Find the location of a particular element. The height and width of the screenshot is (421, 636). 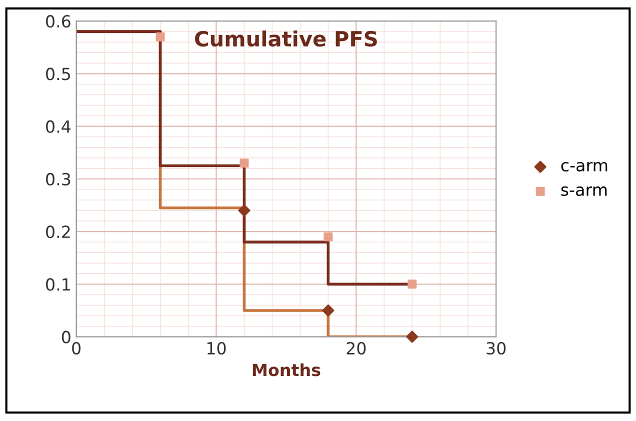

chart-title: Cumulative PFS is located at coordinates (286, 38).